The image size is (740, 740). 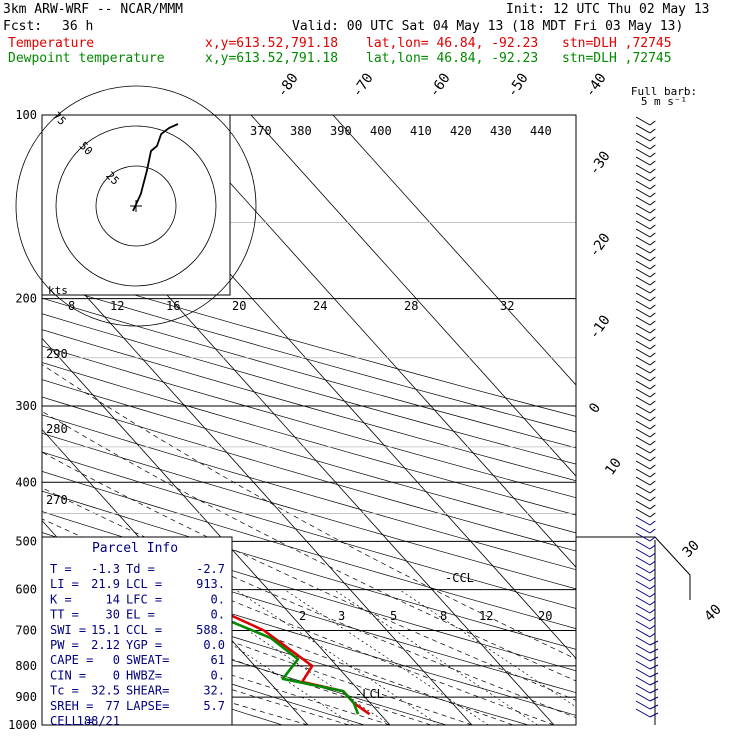 What do you see at coordinates (57, 500) in the screenshot?
I see `theta-label: 270` at bounding box center [57, 500].